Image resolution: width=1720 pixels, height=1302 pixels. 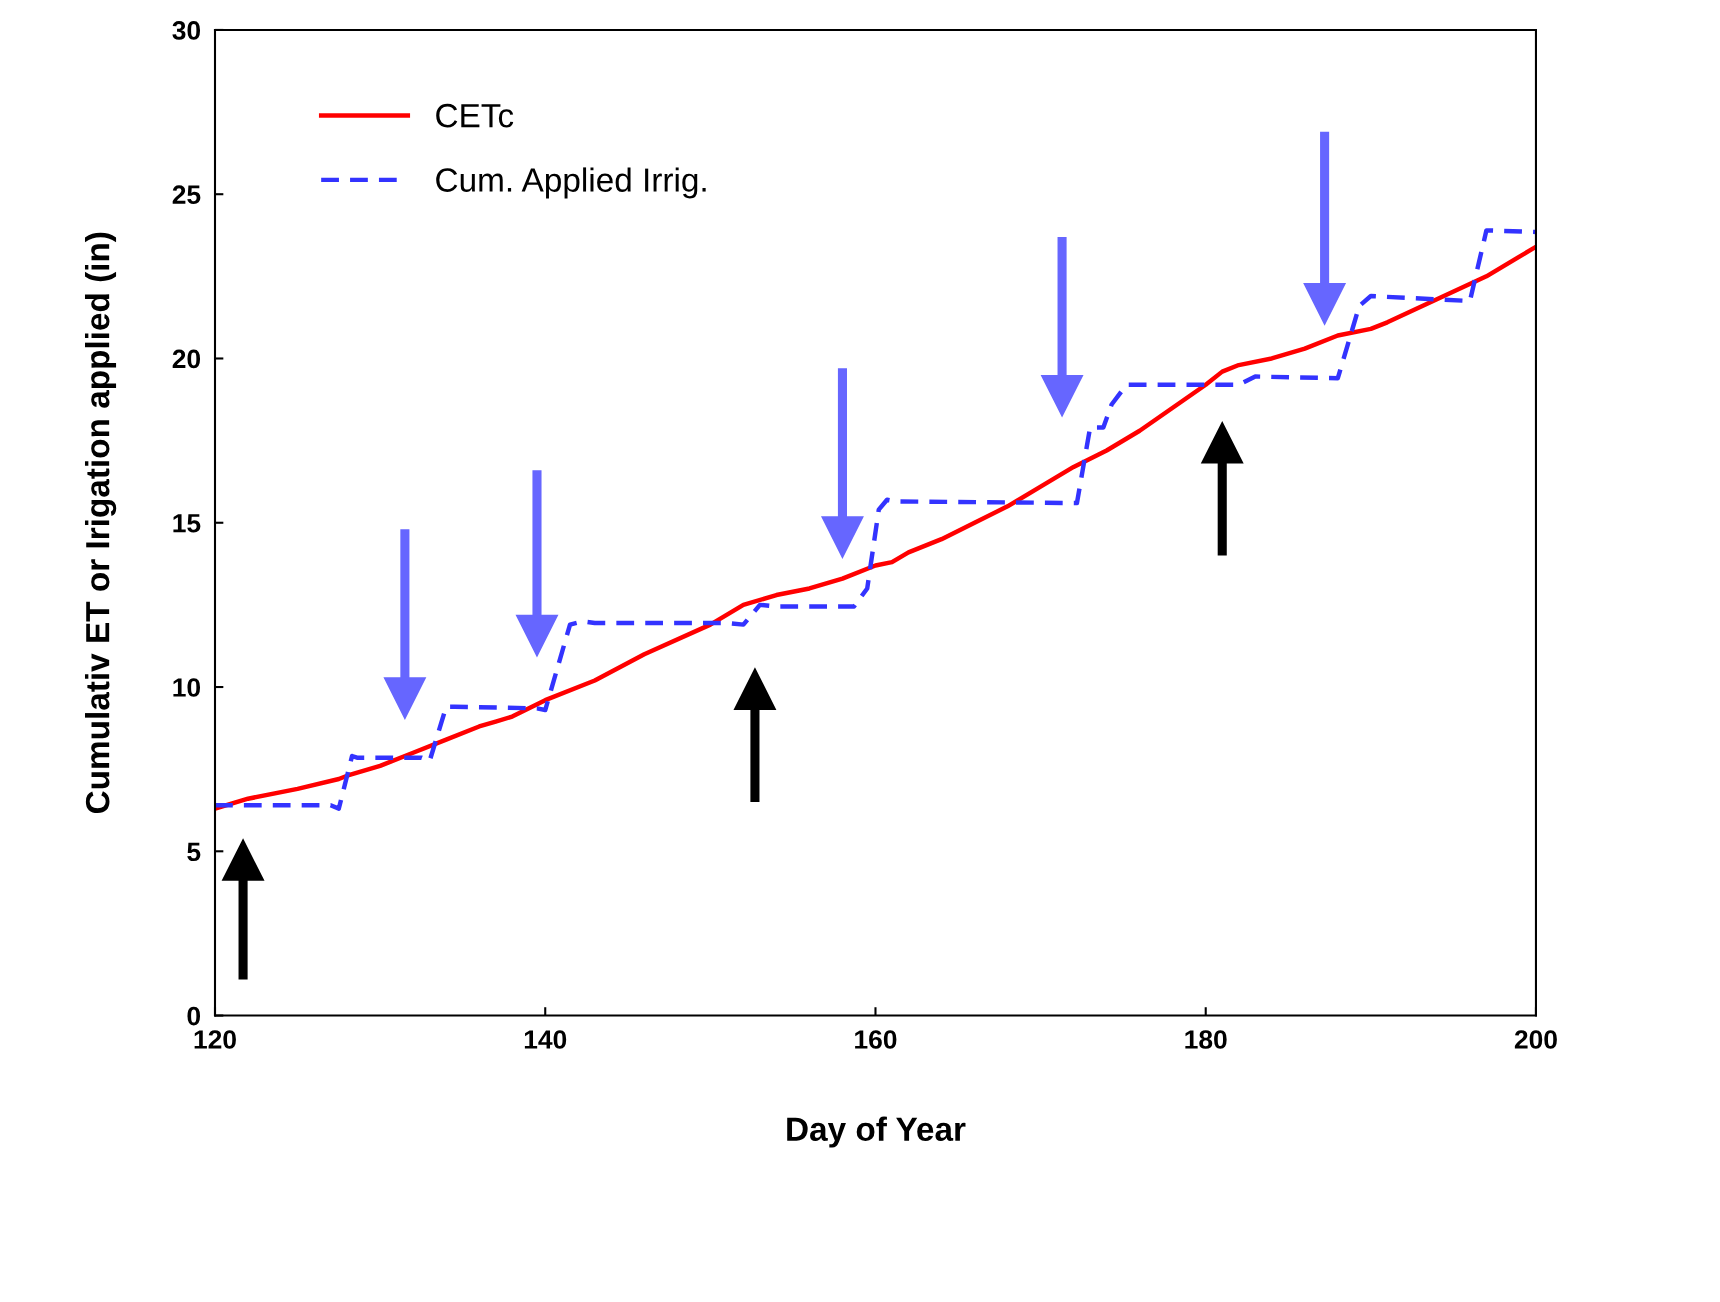 I want to click on y-tick-label: 10, so click(x=187, y=687).